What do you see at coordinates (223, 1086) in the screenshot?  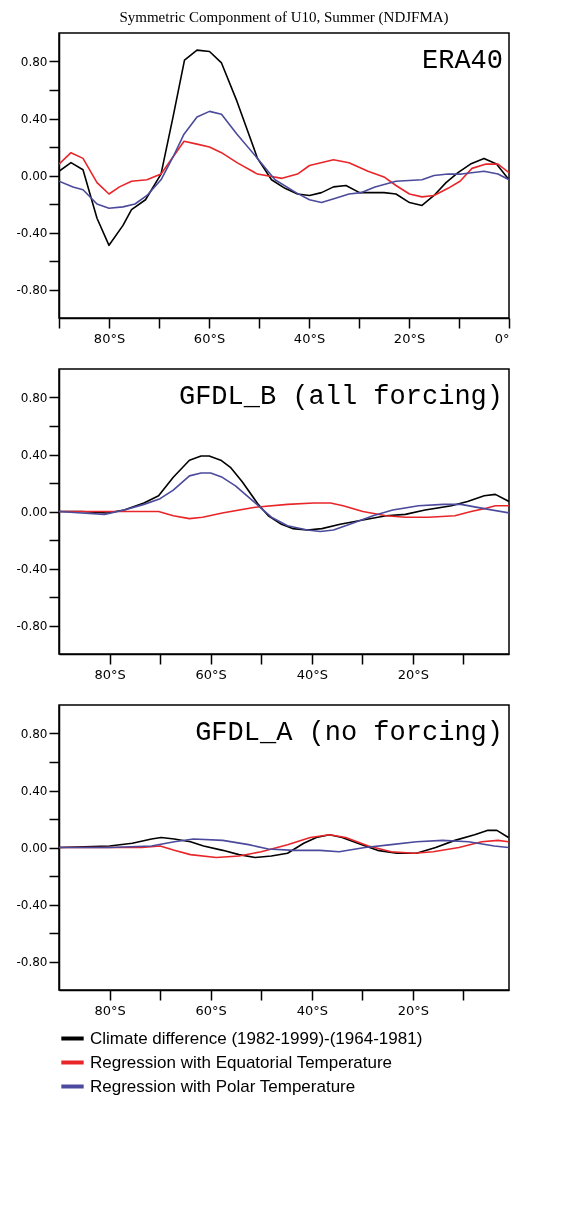 I see `legend-label: Regression with Polar Temperature` at bounding box center [223, 1086].